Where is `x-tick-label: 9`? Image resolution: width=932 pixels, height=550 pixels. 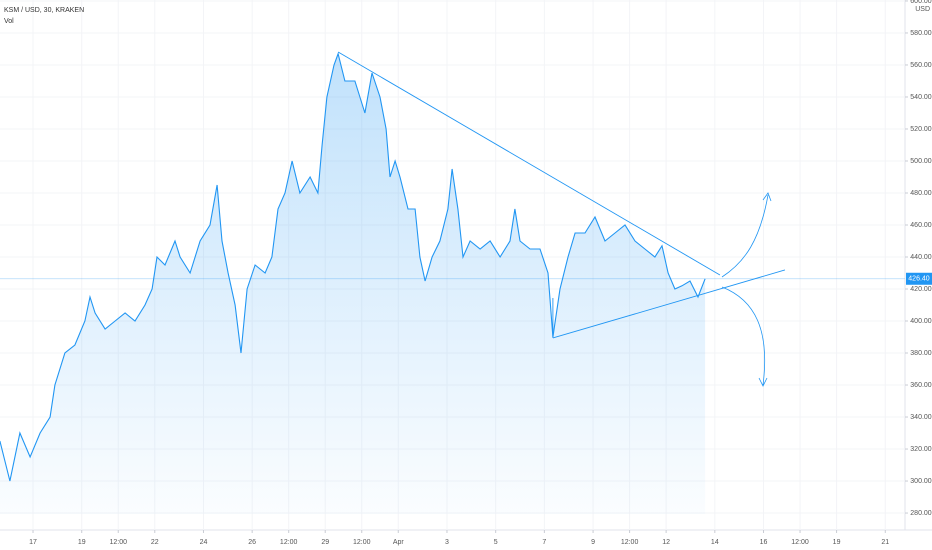
x-tick-label: 9 is located at coordinates (593, 542).